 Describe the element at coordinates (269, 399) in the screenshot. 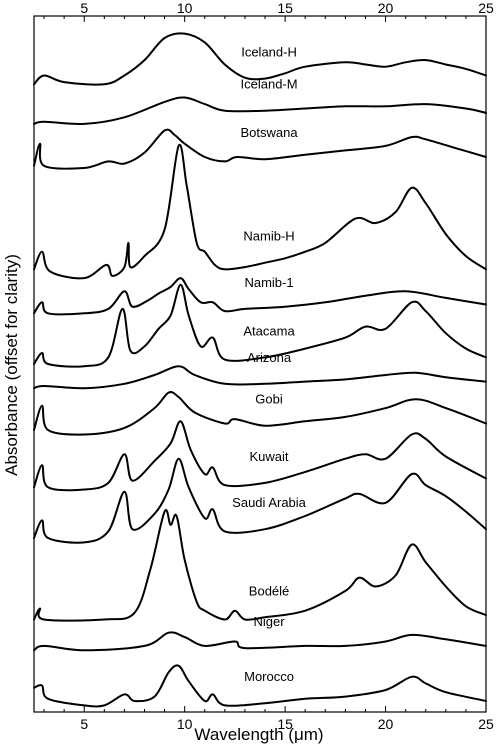

I see `series-label: Gobi` at that location.